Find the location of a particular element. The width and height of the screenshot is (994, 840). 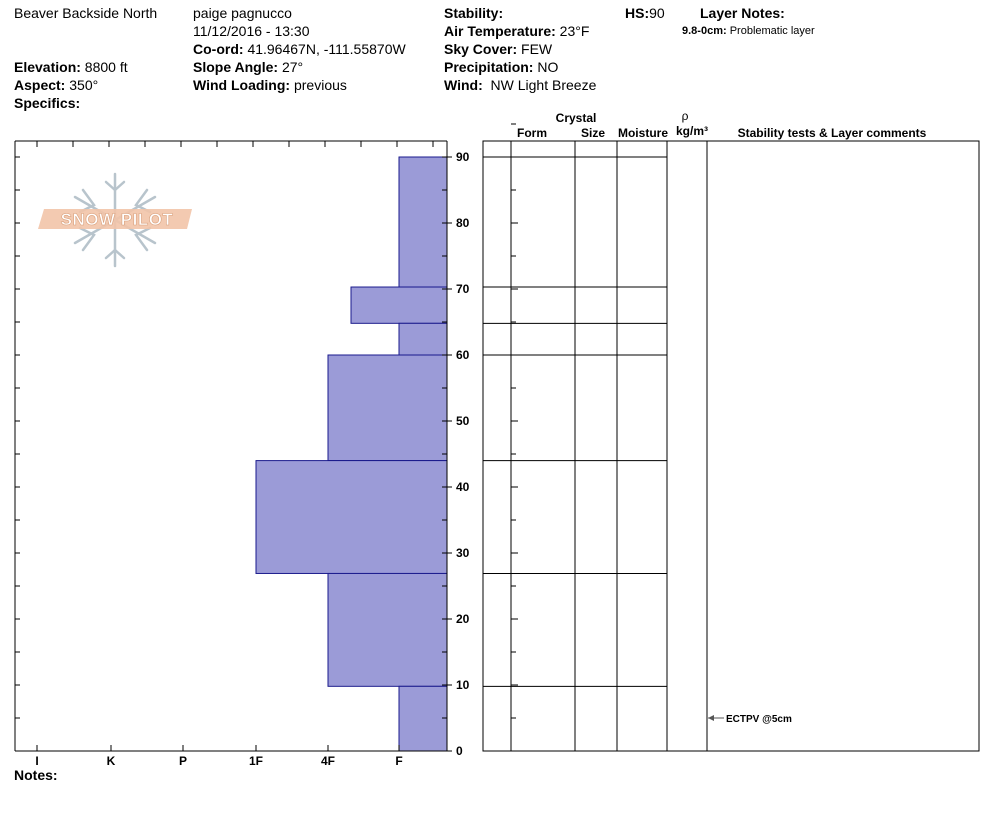

wind-value: NW Light Breeze is located at coordinates (543, 85).